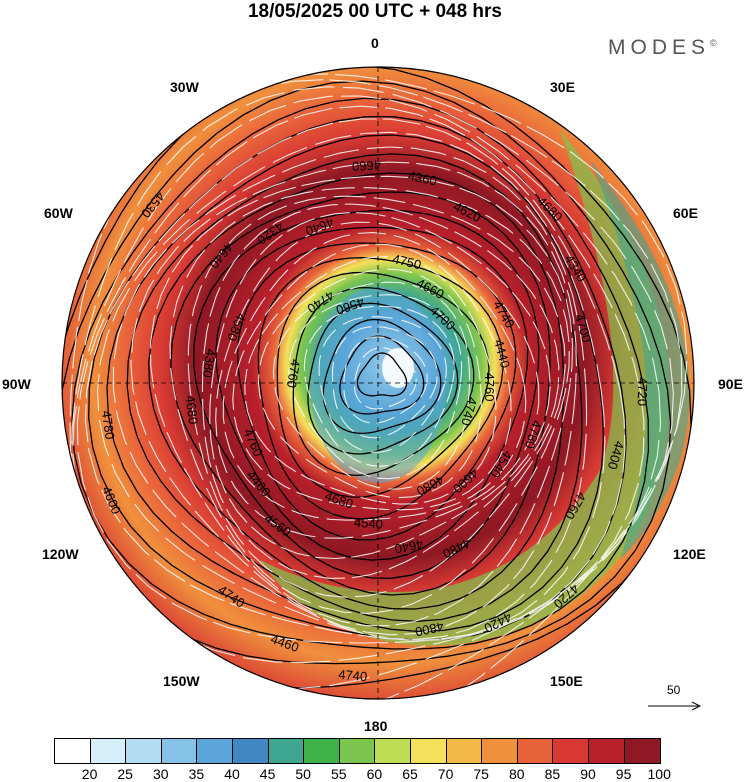 The height and width of the screenshot is (782, 750). Describe the element at coordinates (659, 774) in the screenshot. I see `colorbar-tick-label: 100` at that location.